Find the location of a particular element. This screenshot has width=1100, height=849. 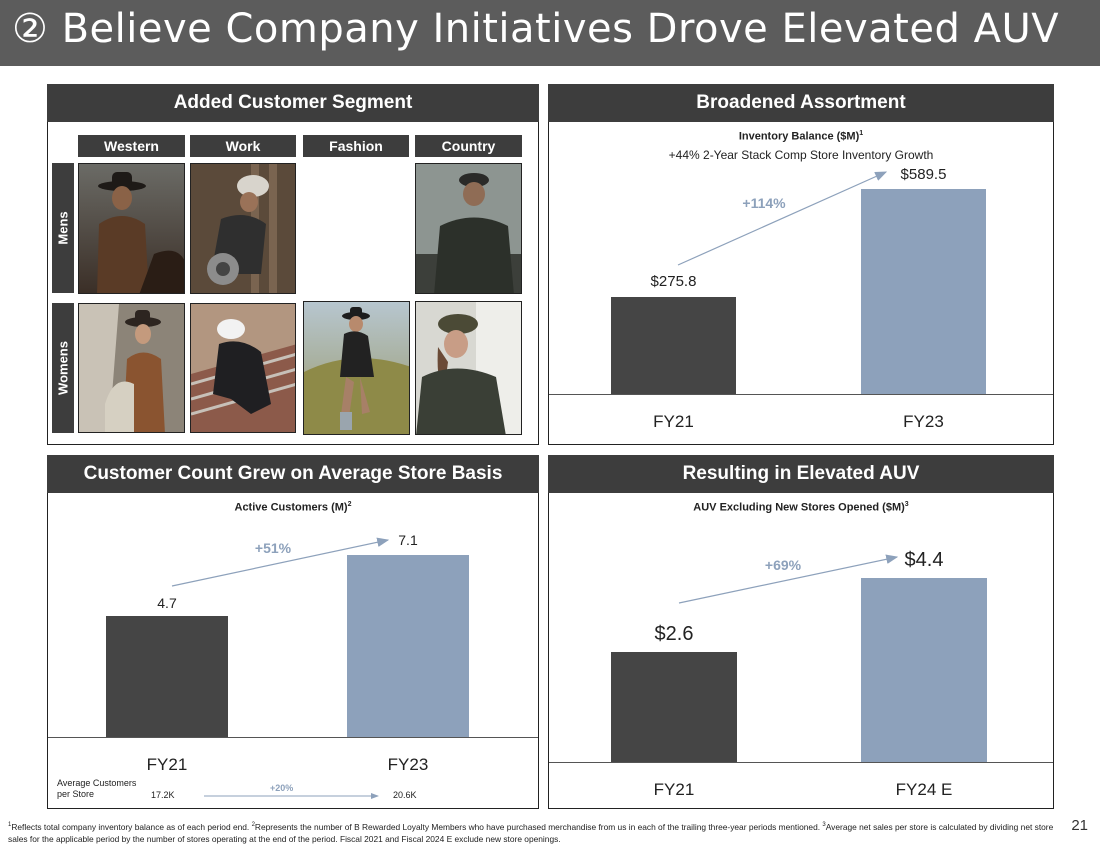

photo-mens-country is located at coordinates (468, 228).